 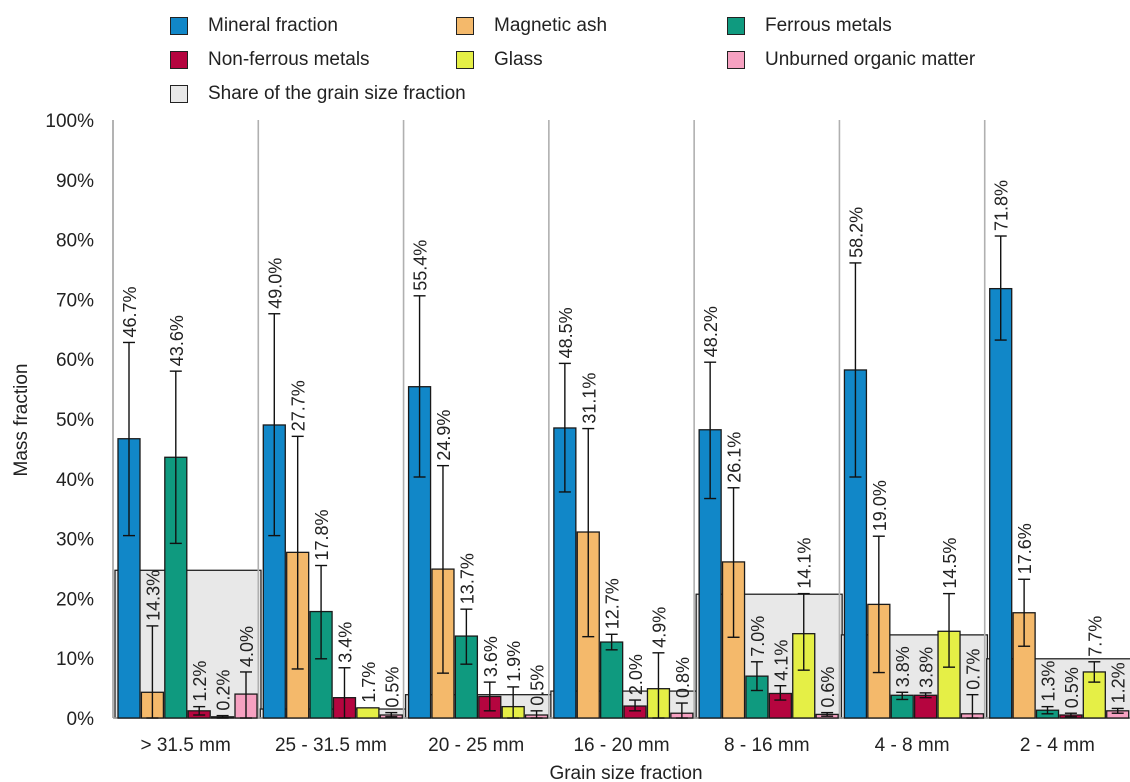 What do you see at coordinates (81, 719) in the screenshot?
I see `y-tick-label: 0%` at bounding box center [81, 719].